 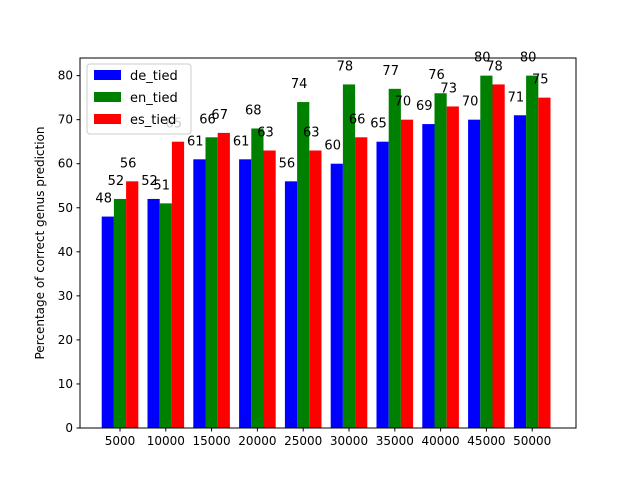 What do you see at coordinates (345, 66) in the screenshot?
I see `data-label-en_tied-30000: 78` at bounding box center [345, 66].